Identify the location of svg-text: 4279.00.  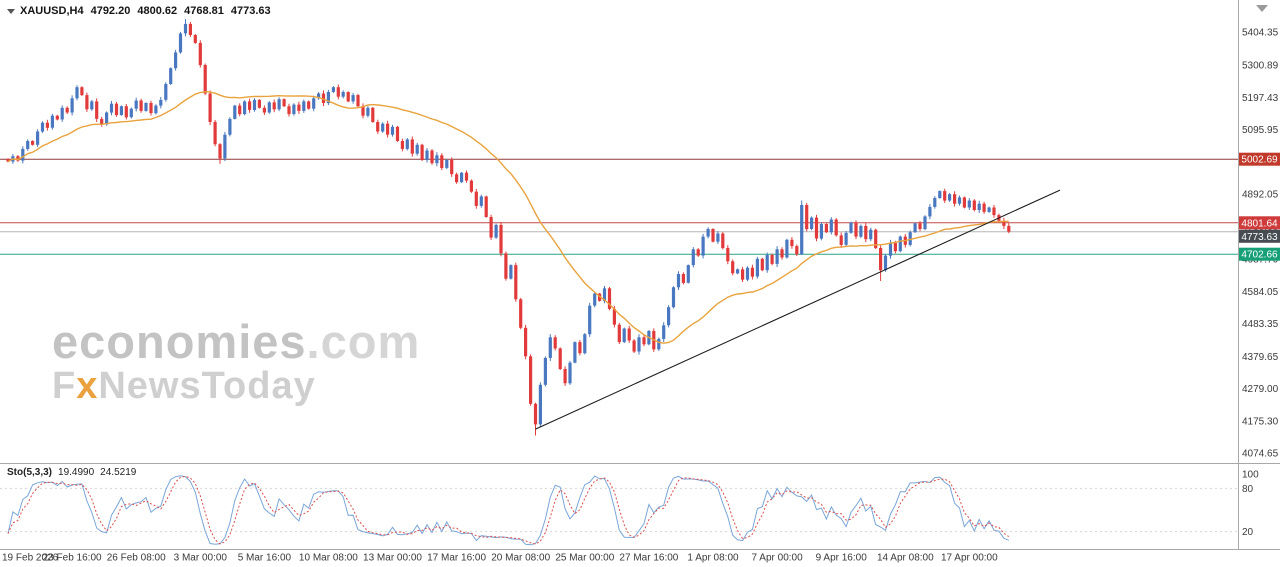
(1260, 389).